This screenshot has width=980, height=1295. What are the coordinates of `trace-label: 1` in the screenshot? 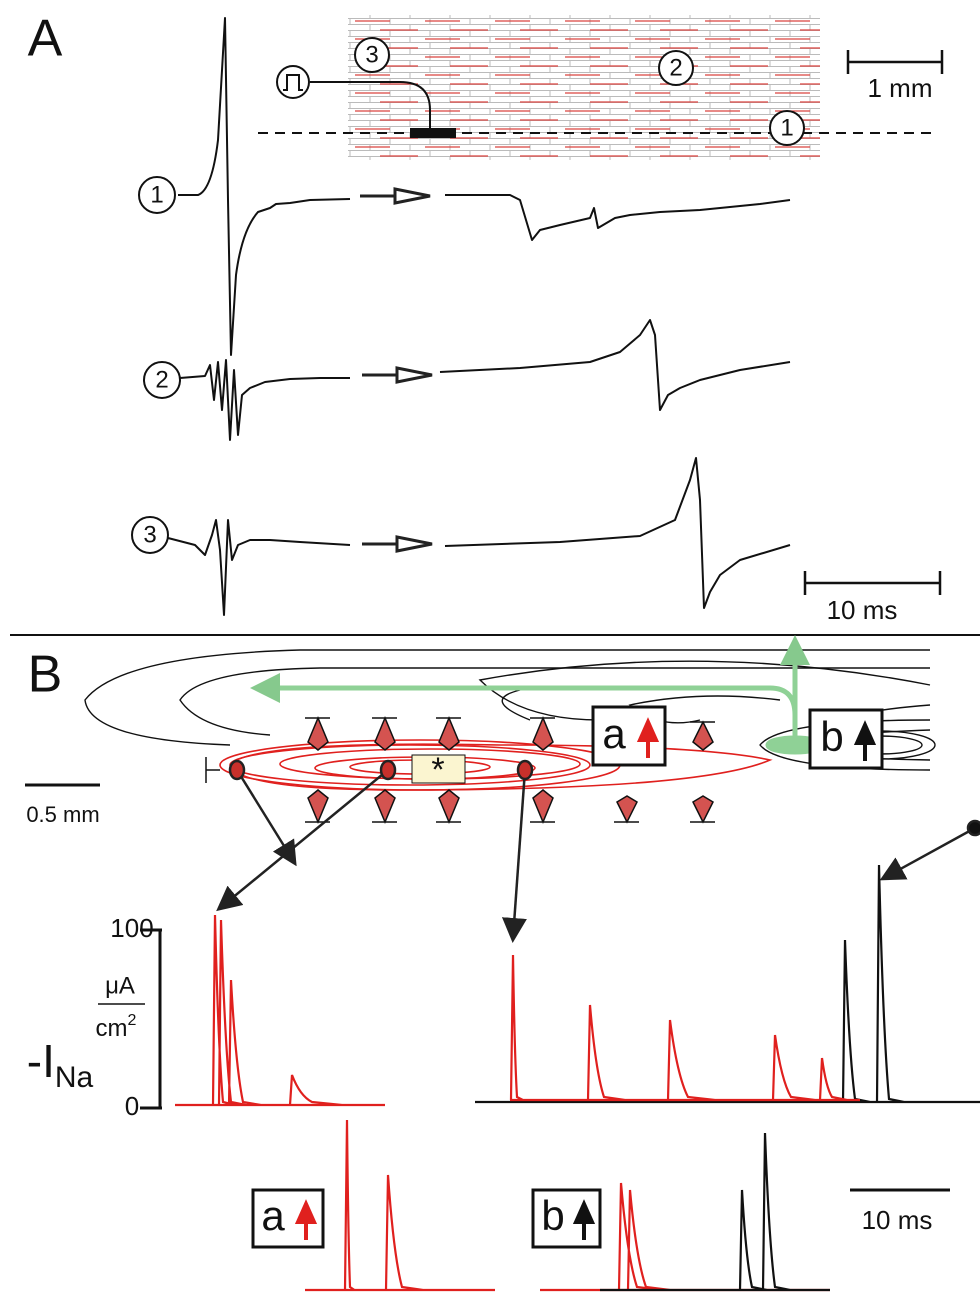 It's located at (156, 194).